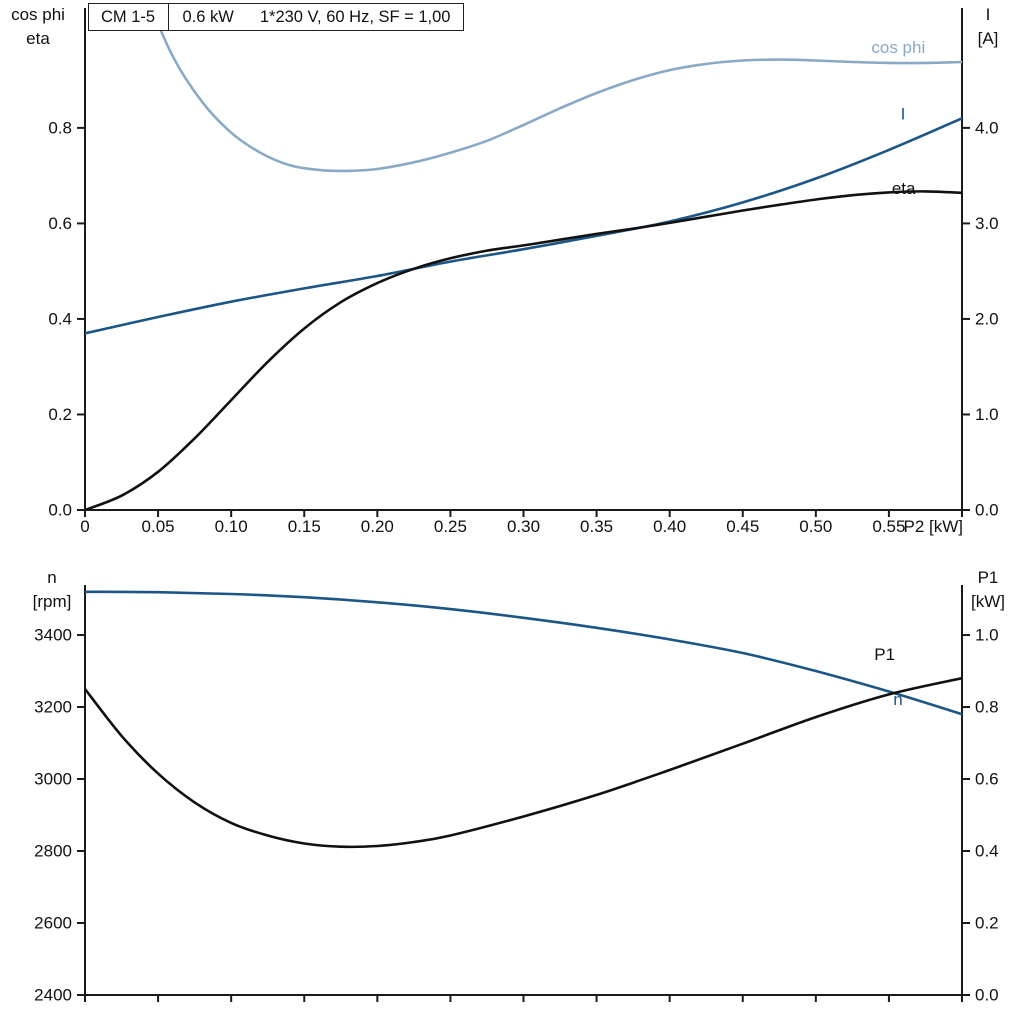  Describe the element at coordinates (60, 510) in the screenshot. I see `left-tick-label: 0.0` at that location.